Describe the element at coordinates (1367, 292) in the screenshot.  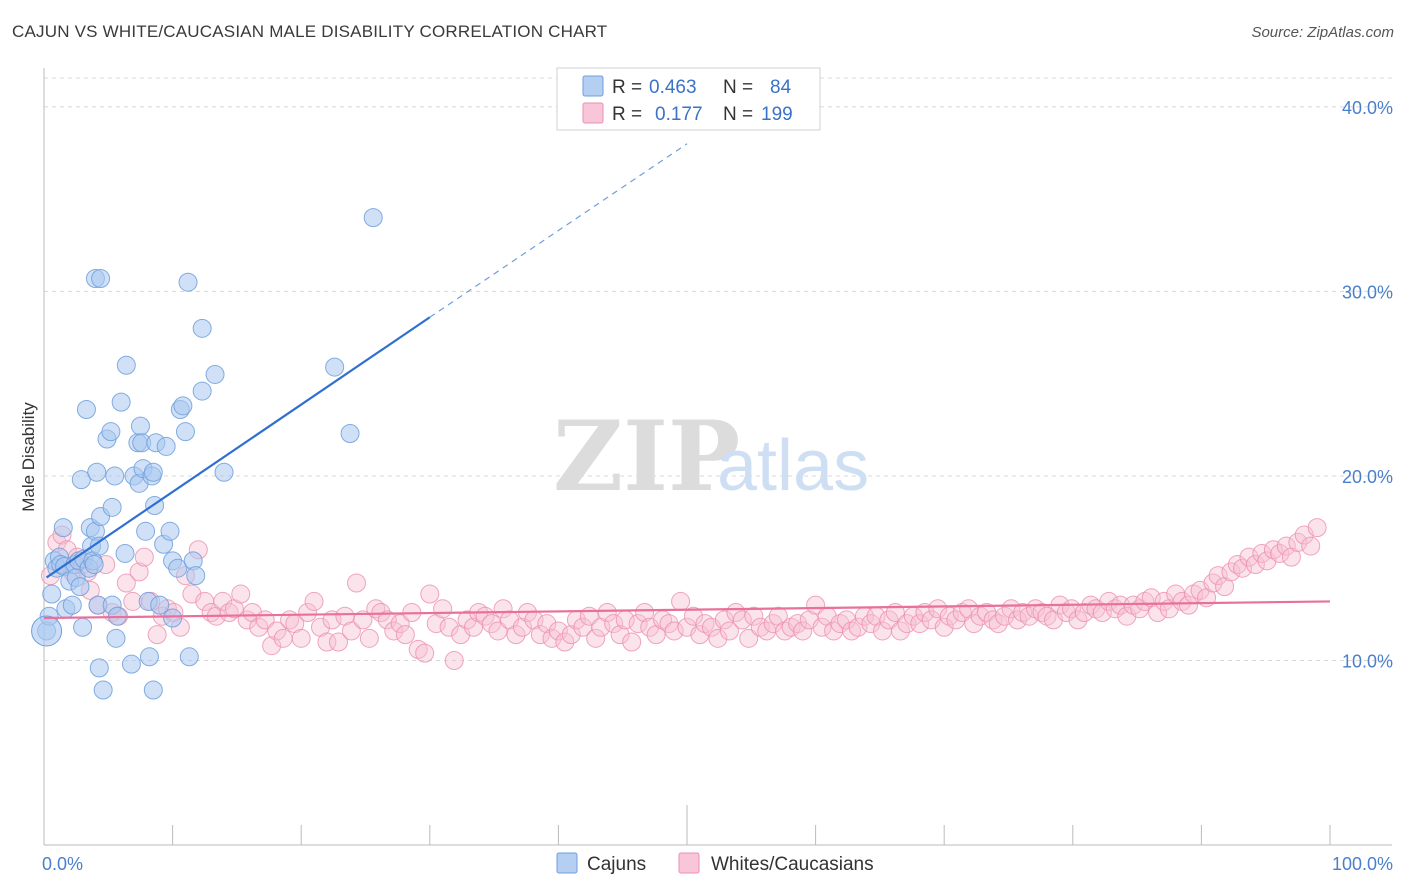
I see `y-tick-label-2: 30.0%` at that location.